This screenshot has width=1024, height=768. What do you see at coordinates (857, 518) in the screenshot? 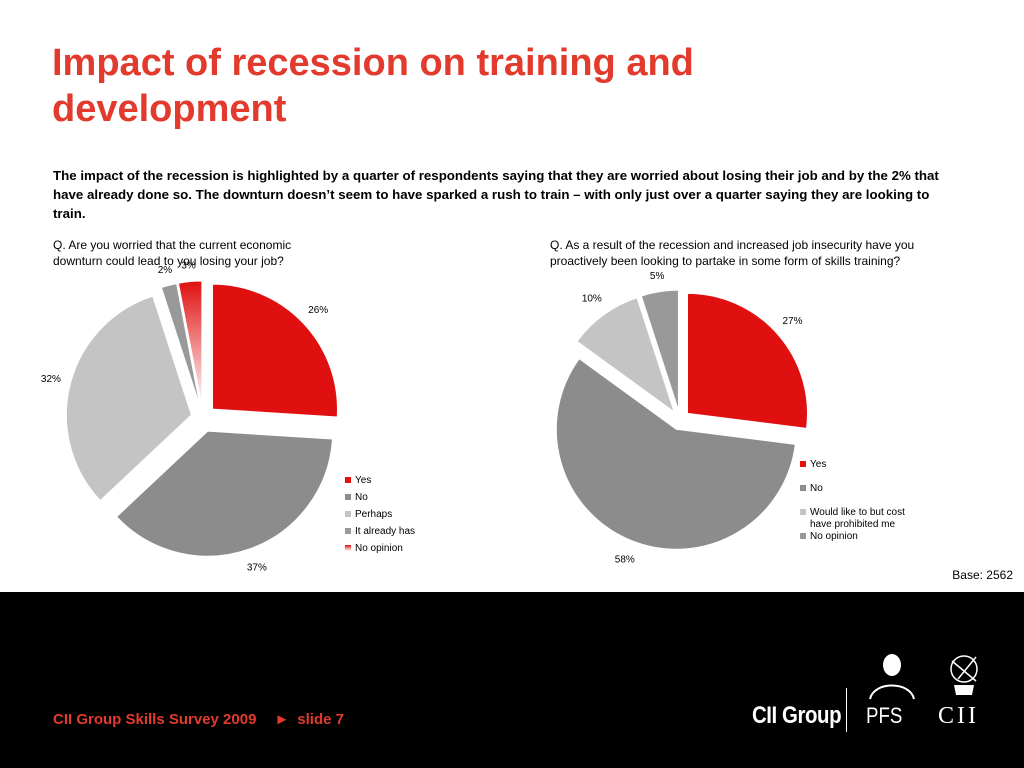
I see `legend-label-would-like-to-but-cost-have-prohibited-me: Would like to but cost have prohibited me` at bounding box center [857, 518].